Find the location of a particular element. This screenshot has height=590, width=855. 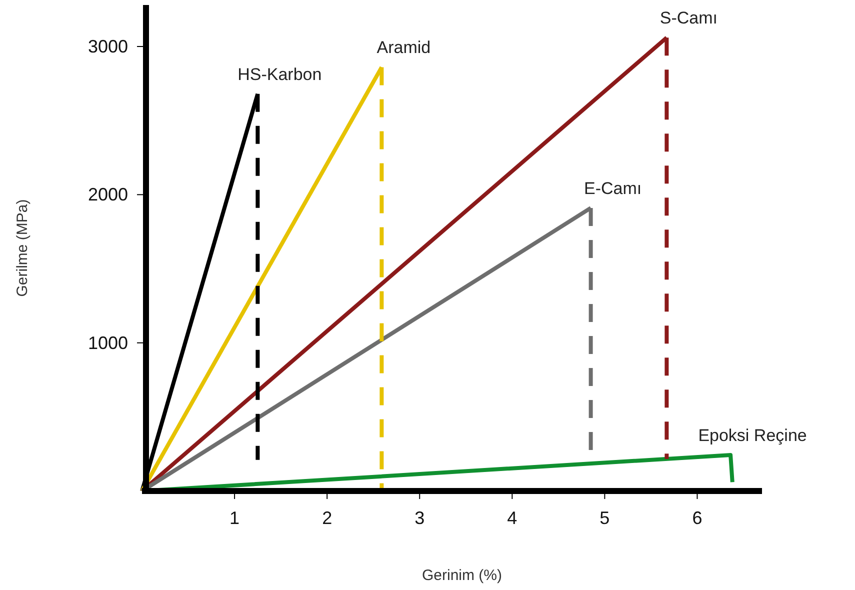

x-tick-label: 6 is located at coordinates (697, 518).